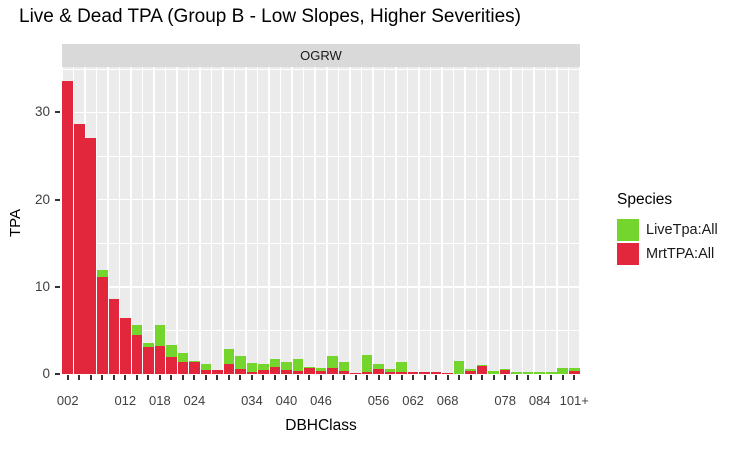 The width and height of the screenshot is (750, 450). I want to click on x-tick-label: 024, so click(194, 400).